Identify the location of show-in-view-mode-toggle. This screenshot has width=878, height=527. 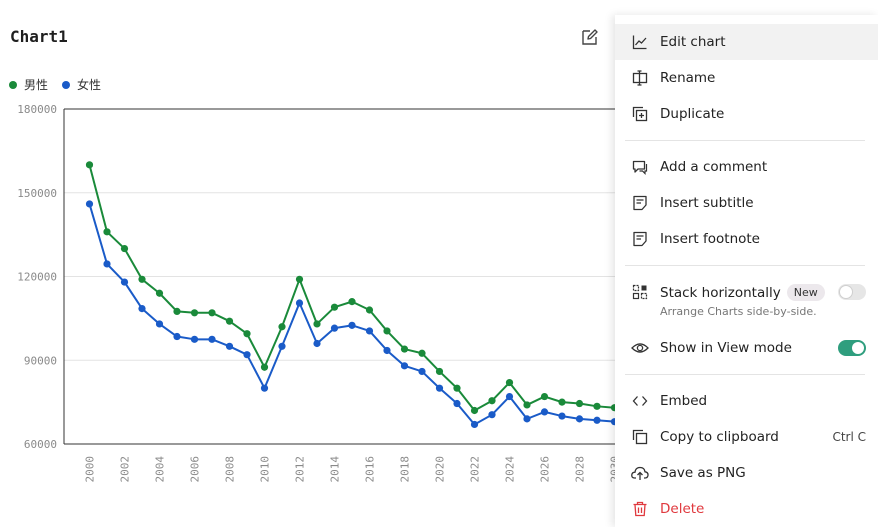
(852, 348).